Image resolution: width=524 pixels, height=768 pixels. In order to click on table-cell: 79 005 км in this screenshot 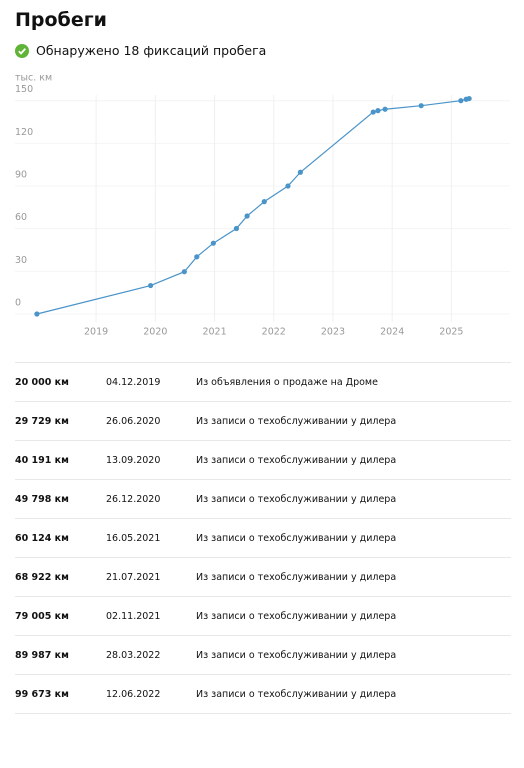, I will do `click(42, 616)`.